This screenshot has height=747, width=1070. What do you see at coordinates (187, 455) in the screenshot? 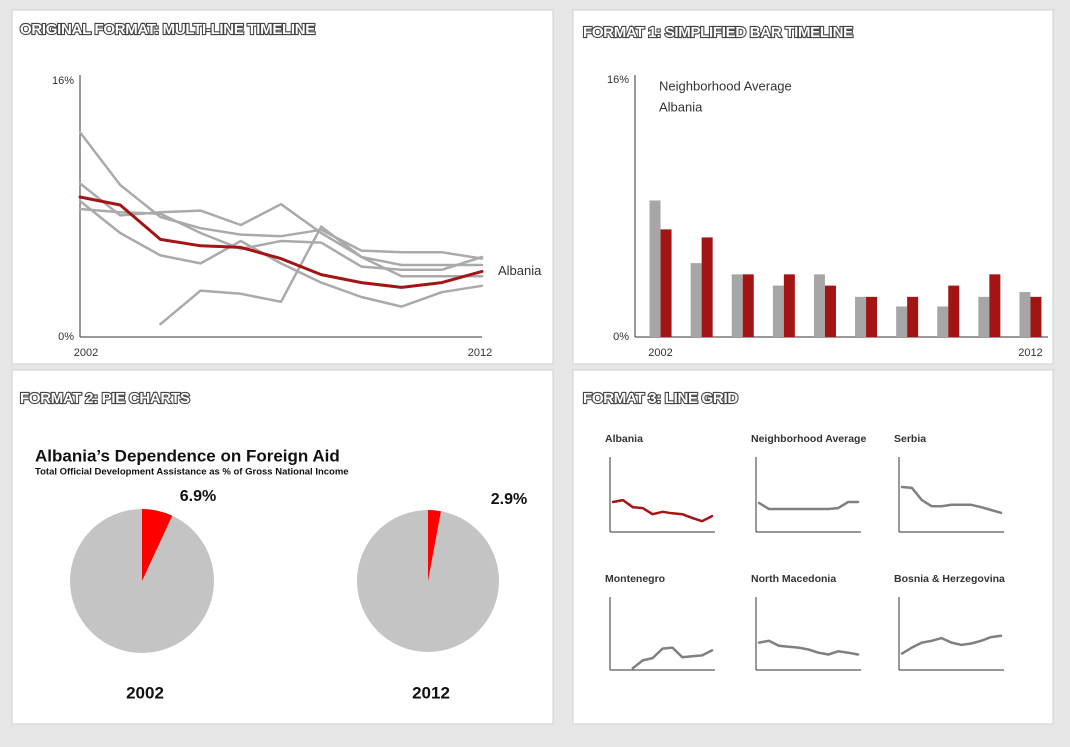
I see `chart-title: Albania’s Dependence on Foreign Aid` at bounding box center [187, 455].